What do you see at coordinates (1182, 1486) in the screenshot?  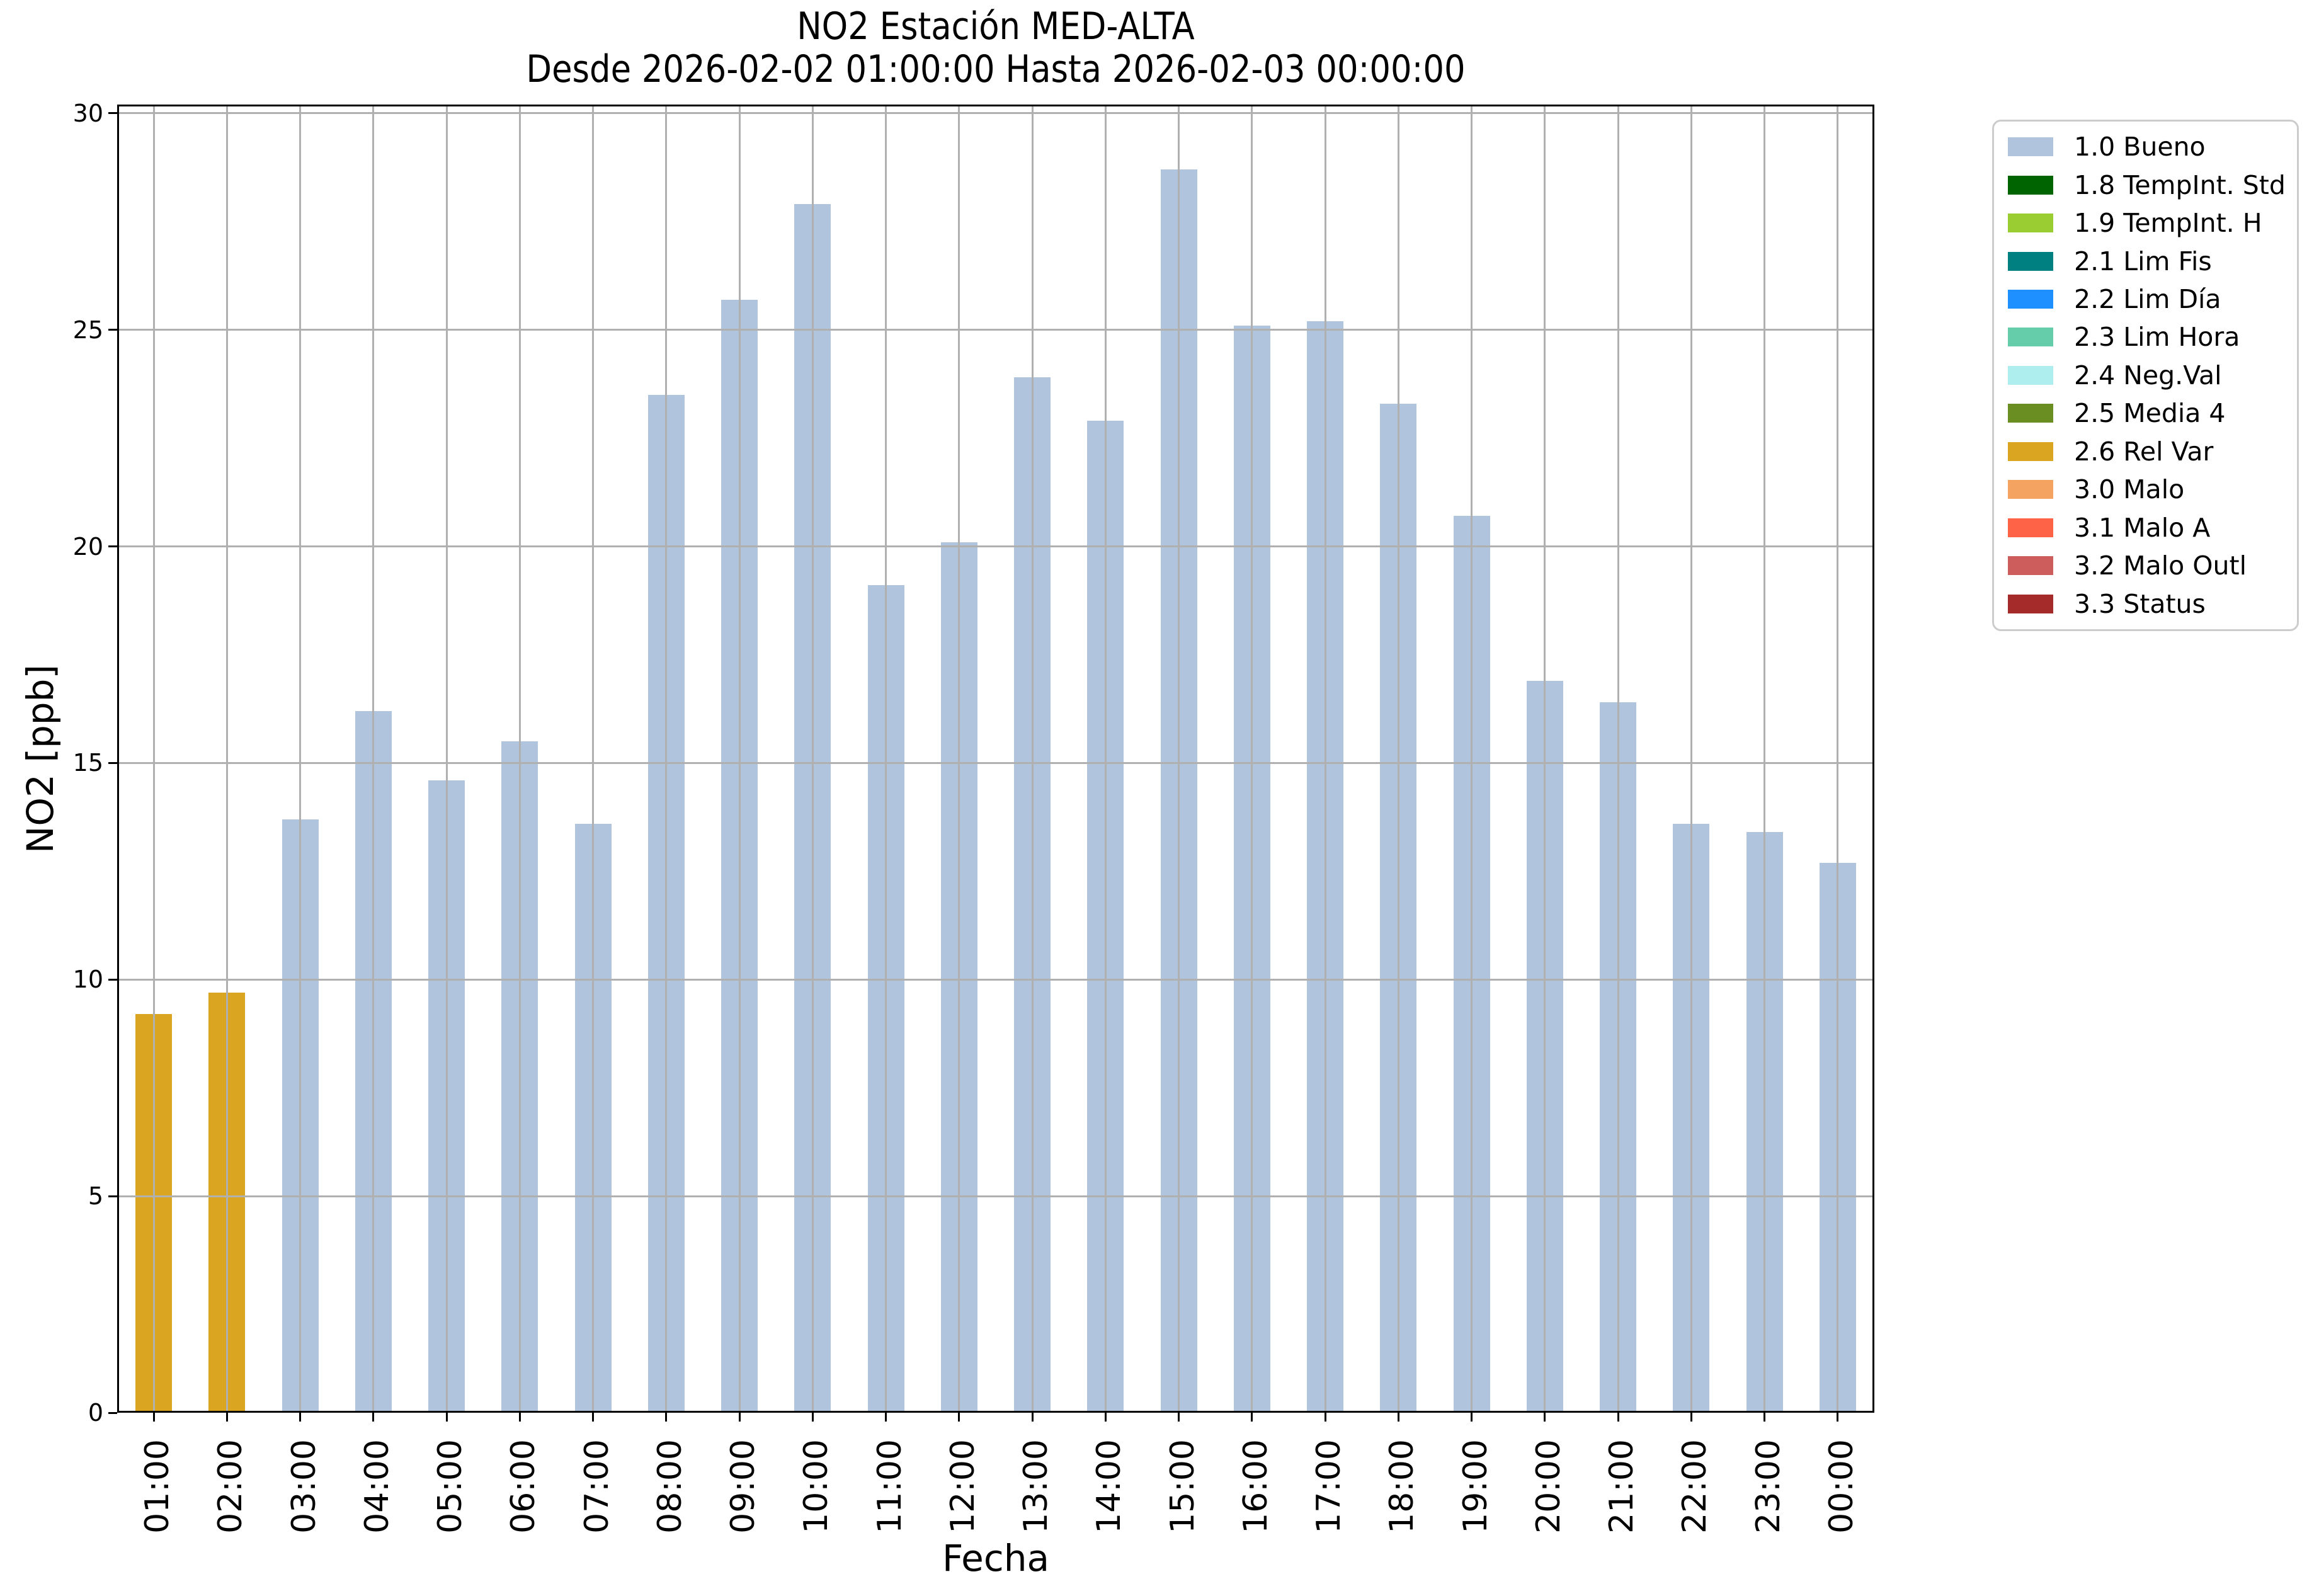 I see `x-tick-label: 15:00` at bounding box center [1182, 1486].